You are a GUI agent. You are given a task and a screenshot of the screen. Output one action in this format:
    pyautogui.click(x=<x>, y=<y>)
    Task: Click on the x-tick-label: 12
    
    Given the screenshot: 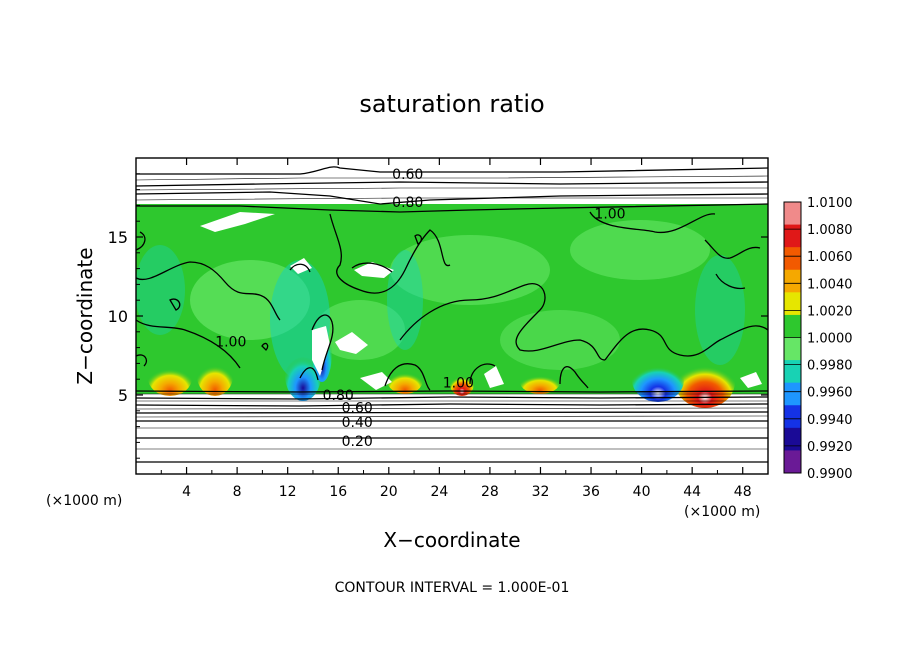 What is the action you would take?
    pyautogui.click(x=288, y=492)
    